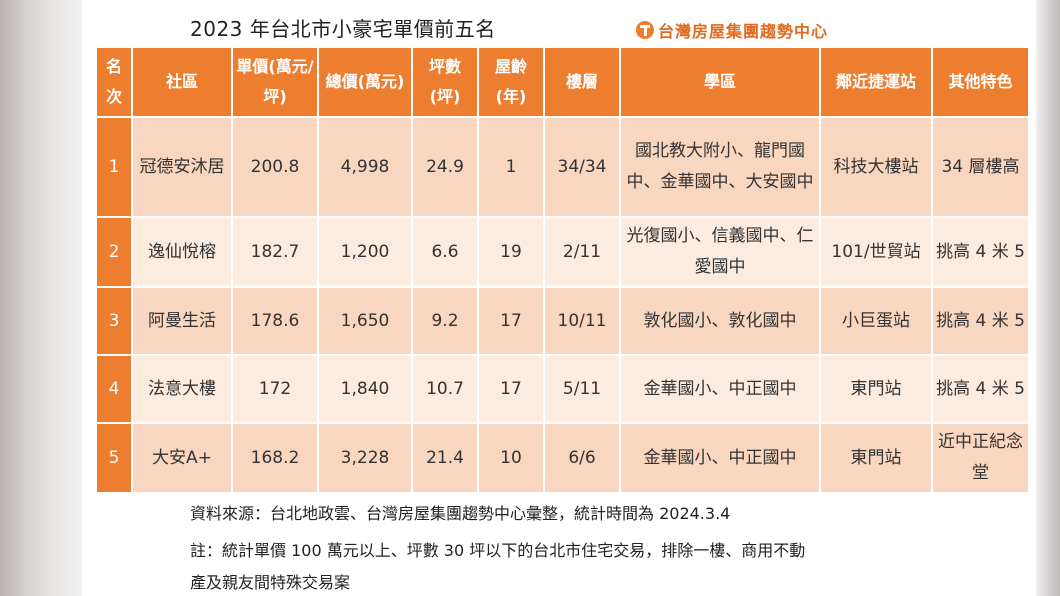 Image resolution: width=1060 pixels, height=596 pixels. What do you see at coordinates (876, 82) in the screenshot?
I see `header-mrt-station: 鄰近捷運站` at bounding box center [876, 82].